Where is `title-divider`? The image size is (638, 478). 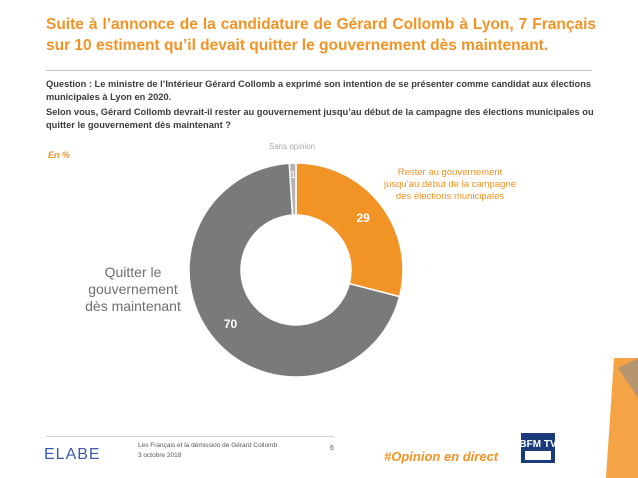
title-divider is located at coordinates (319, 70).